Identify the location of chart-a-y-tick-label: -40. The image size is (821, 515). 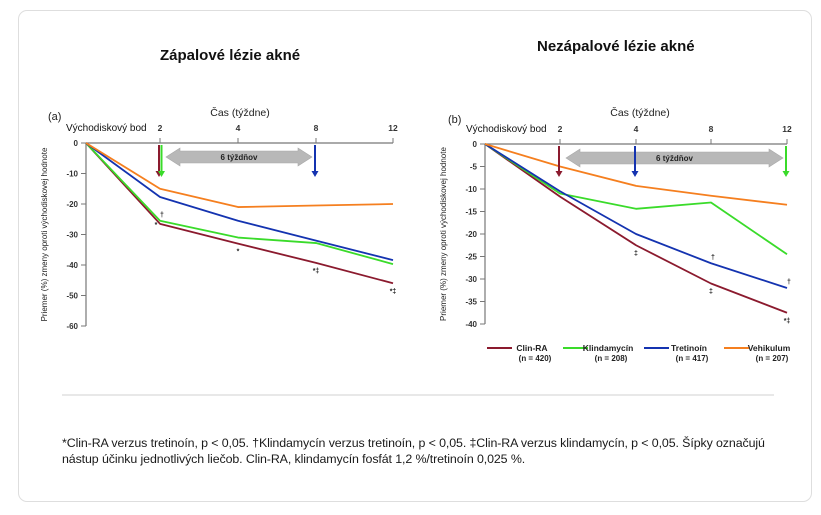
(72, 265).